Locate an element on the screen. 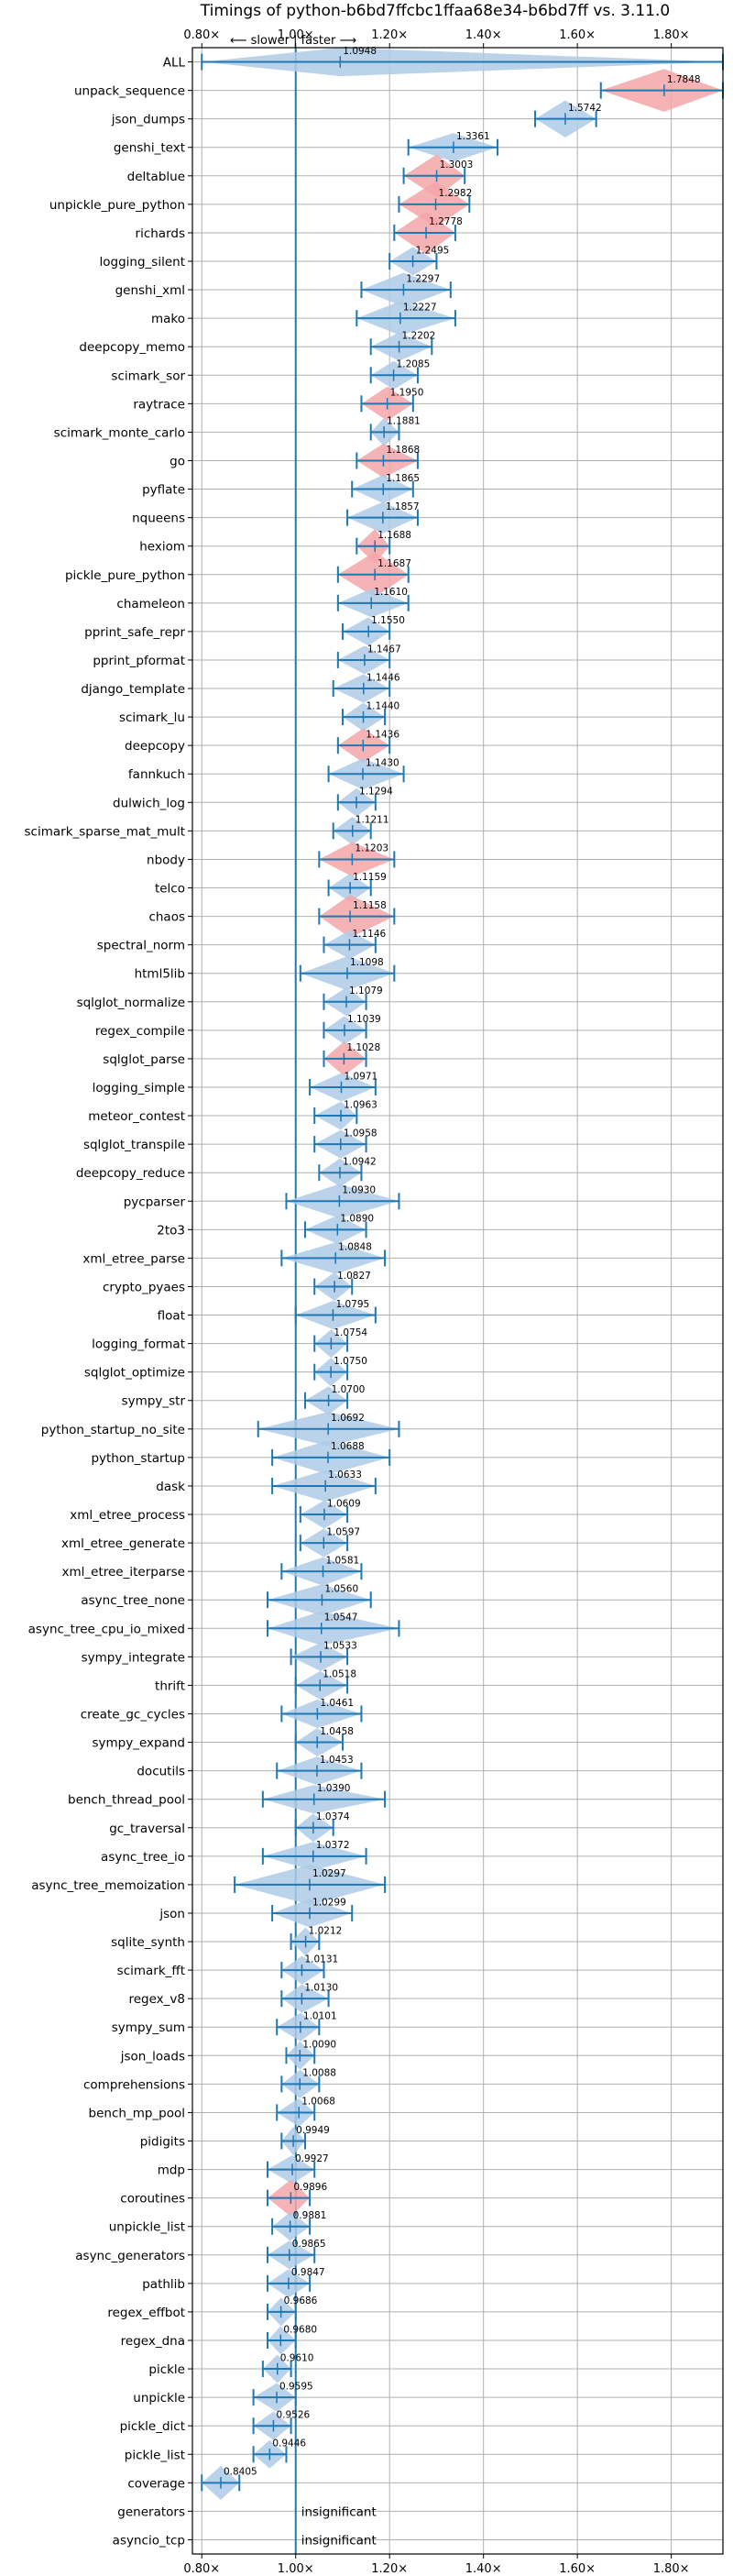  benchmark-name: unpack_sequence is located at coordinates (129, 91).